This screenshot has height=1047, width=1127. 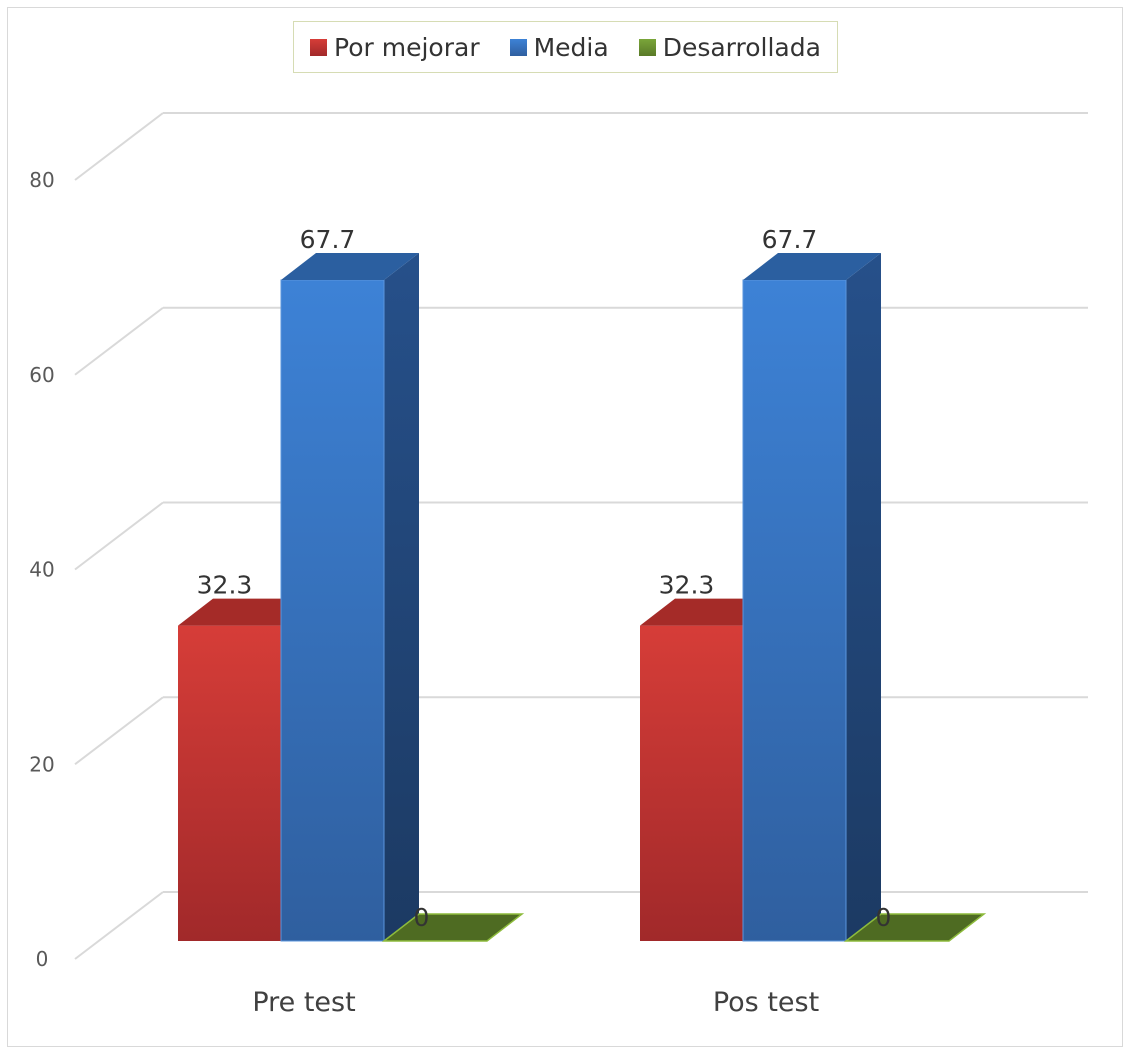 I want to click on x-category-label: Pre test, so click(x=303, y=1002).